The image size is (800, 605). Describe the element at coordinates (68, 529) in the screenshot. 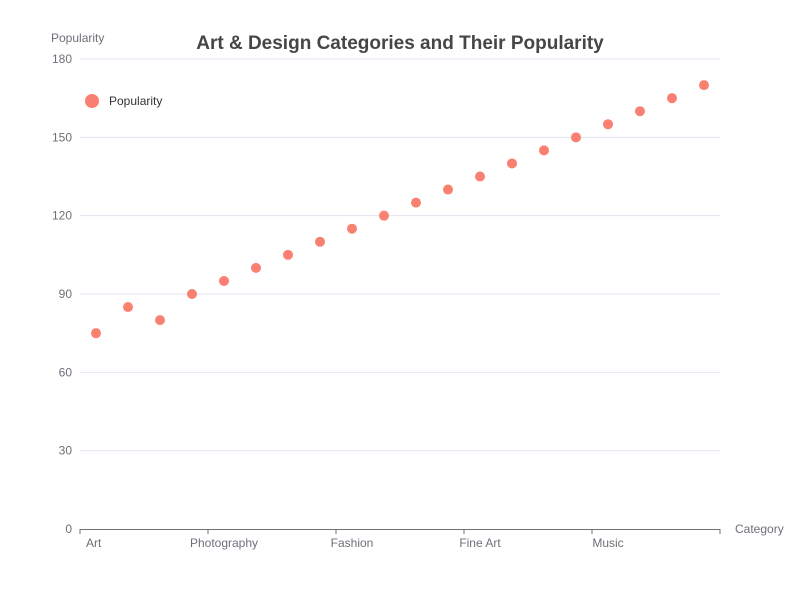

I see `y-tick-label: 0` at that location.